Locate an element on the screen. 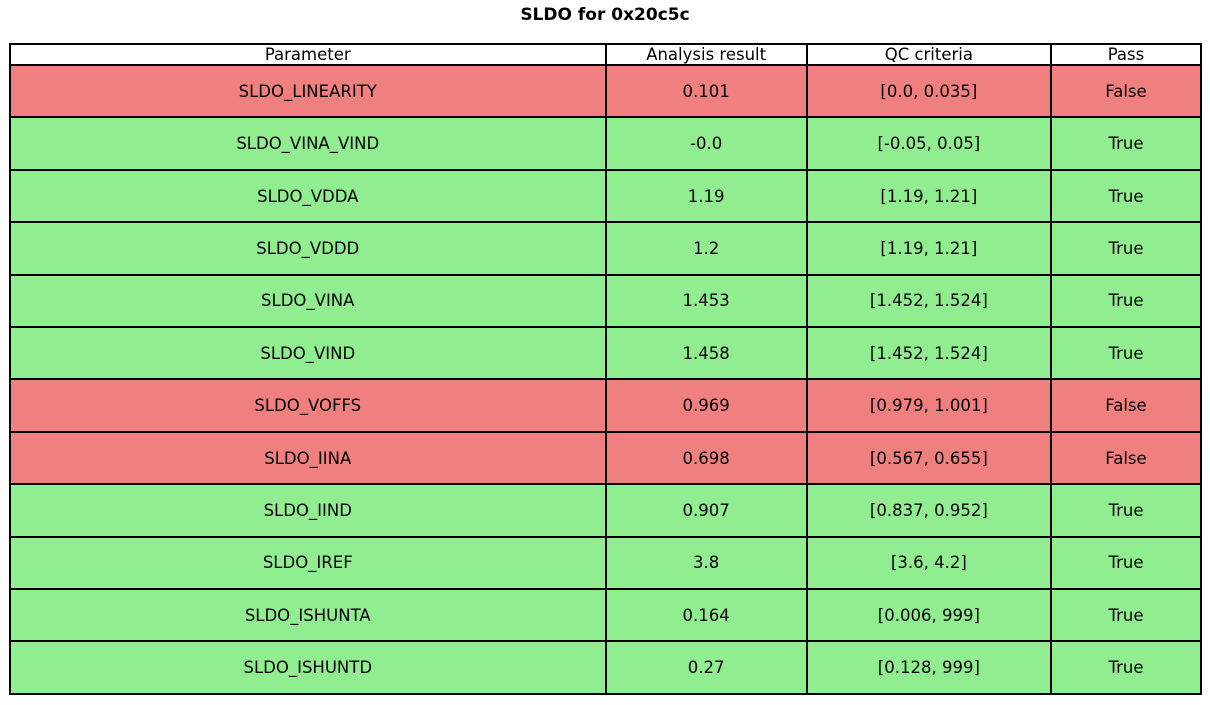  qc-criteria-cell: [0.006, 999] is located at coordinates (928, 615).